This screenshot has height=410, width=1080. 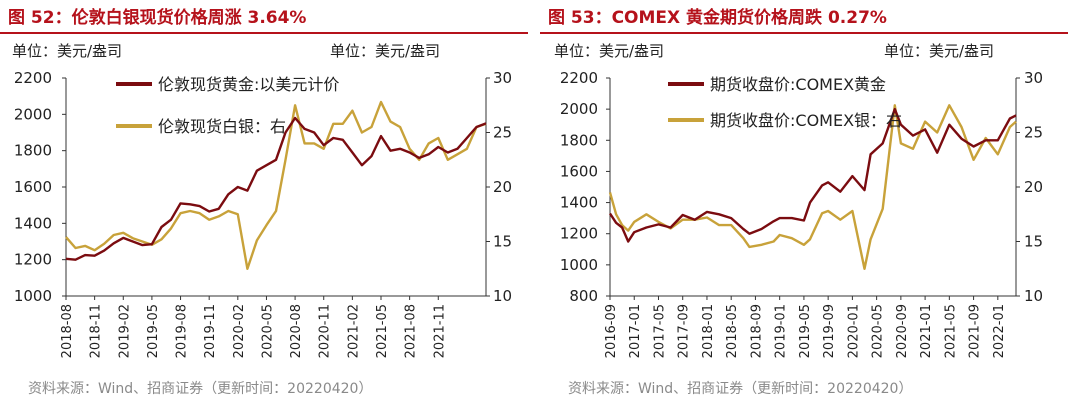 I want to click on x-tick-label: 2021-09, so click(x=975, y=331).